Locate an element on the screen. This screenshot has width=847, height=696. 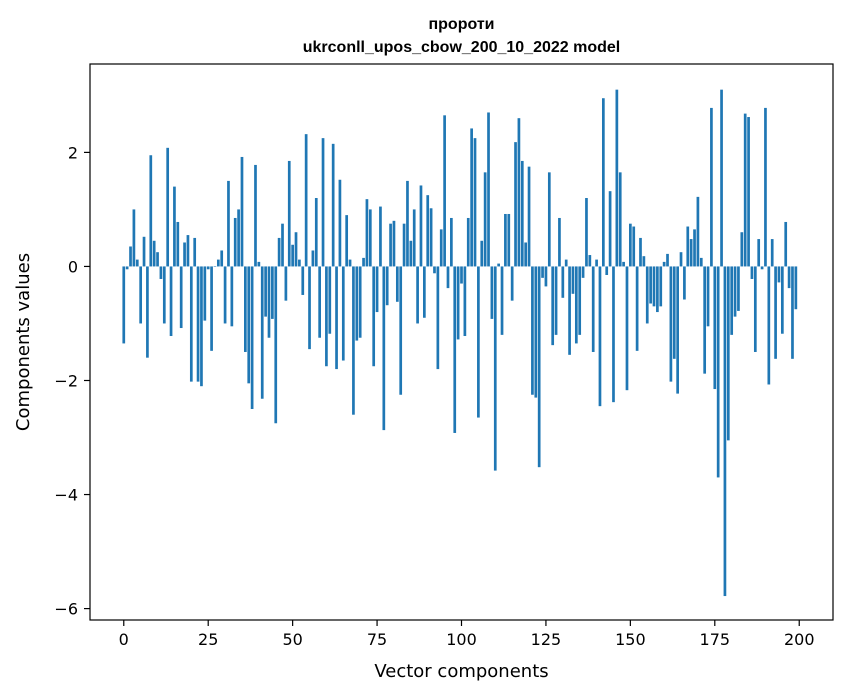
chart-title-line-2: ukrconll_upos_cbow_200_10_2022 model is located at coordinates (461, 47).